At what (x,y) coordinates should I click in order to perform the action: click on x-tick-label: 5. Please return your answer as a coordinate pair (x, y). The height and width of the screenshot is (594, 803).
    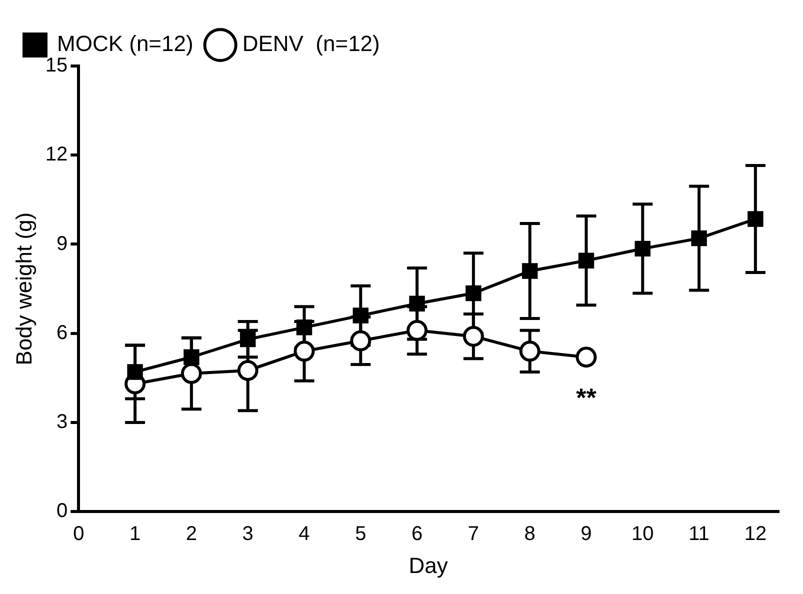
    Looking at the image, I should click on (360, 534).